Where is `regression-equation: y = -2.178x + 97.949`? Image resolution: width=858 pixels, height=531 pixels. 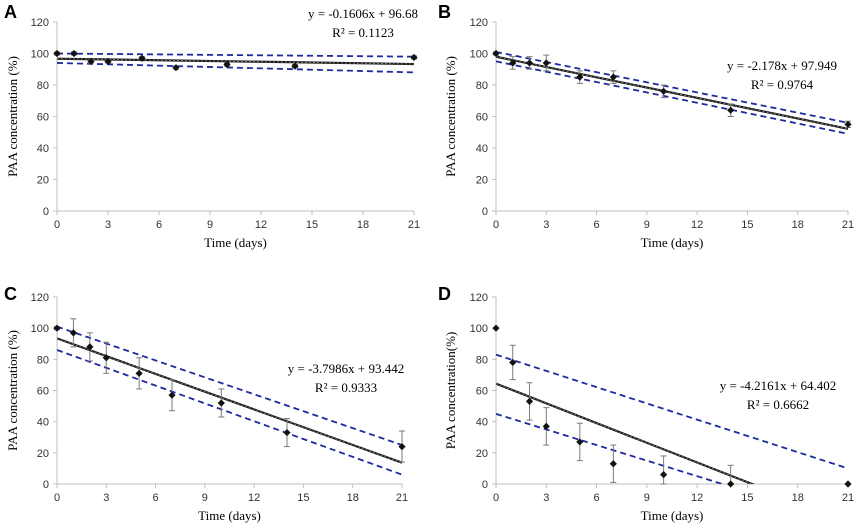 regression-equation: y = -2.178x + 97.949 is located at coordinates (782, 65).